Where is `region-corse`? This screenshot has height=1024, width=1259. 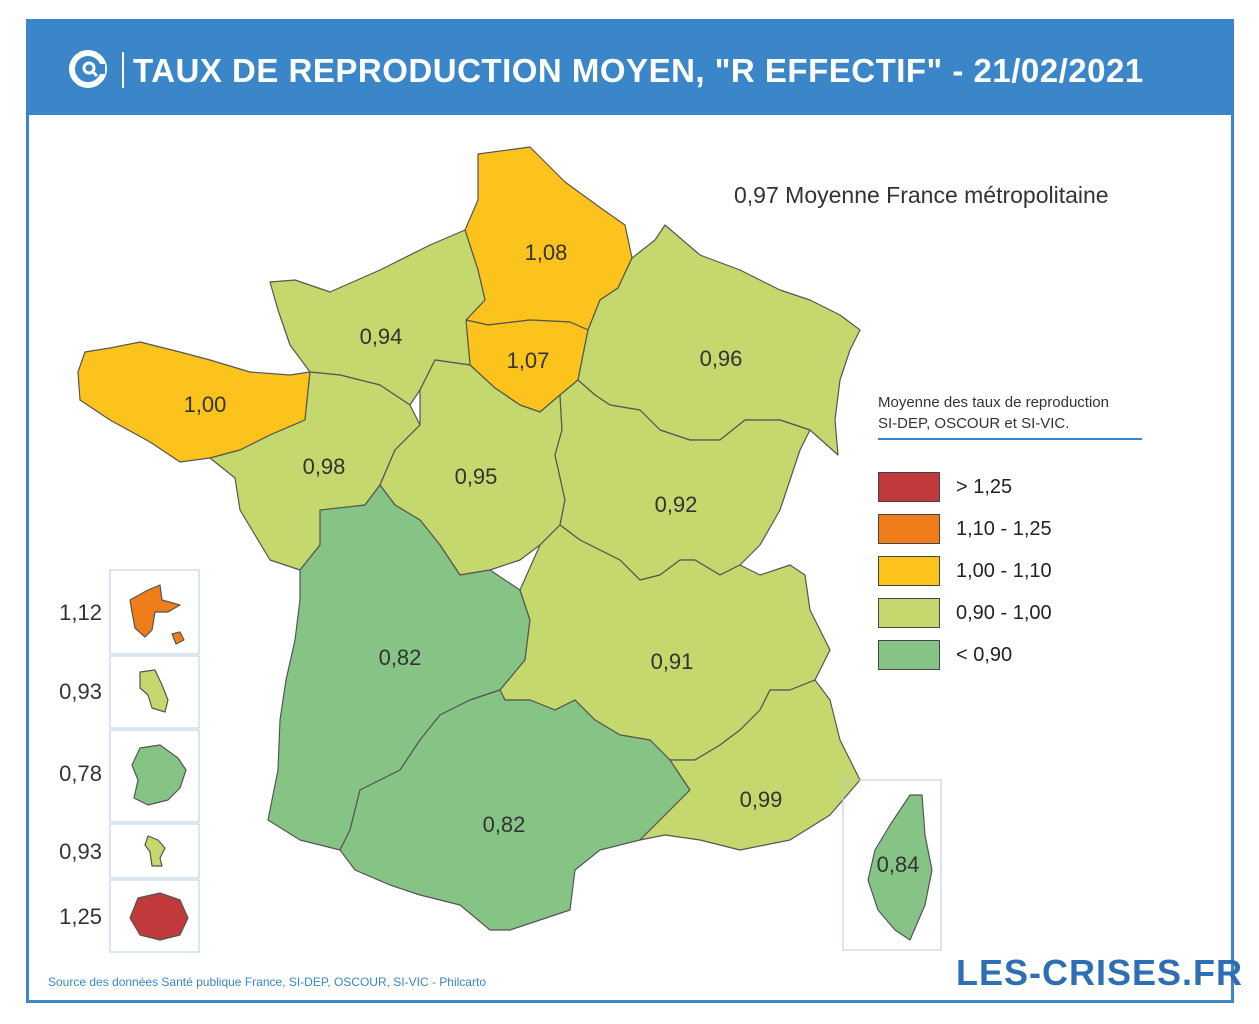 region-corse is located at coordinates (900, 867).